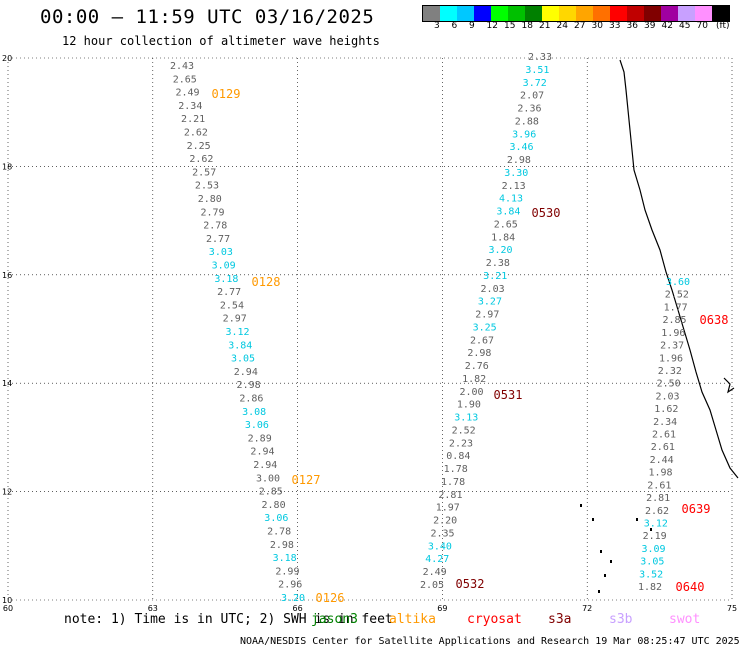 The width and height of the screenshot is (740, 650). I want to click on wave-height-value: 2.57, so click(204, 172).